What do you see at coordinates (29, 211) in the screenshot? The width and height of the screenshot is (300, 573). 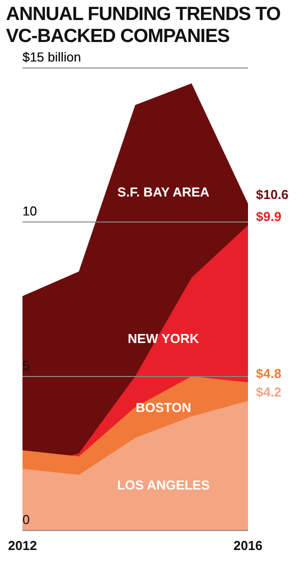 I see `y-tick-label: 10` at bounding box center [29, 211].